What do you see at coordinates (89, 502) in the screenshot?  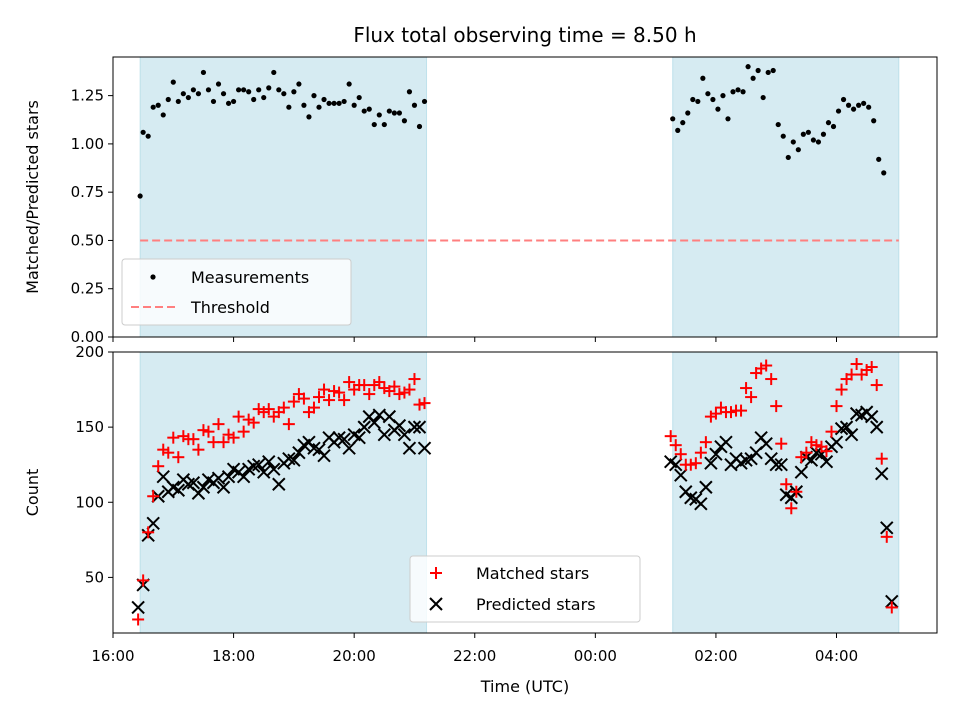 I see `y-tick-label: 100` at bounding box center [89, 502].